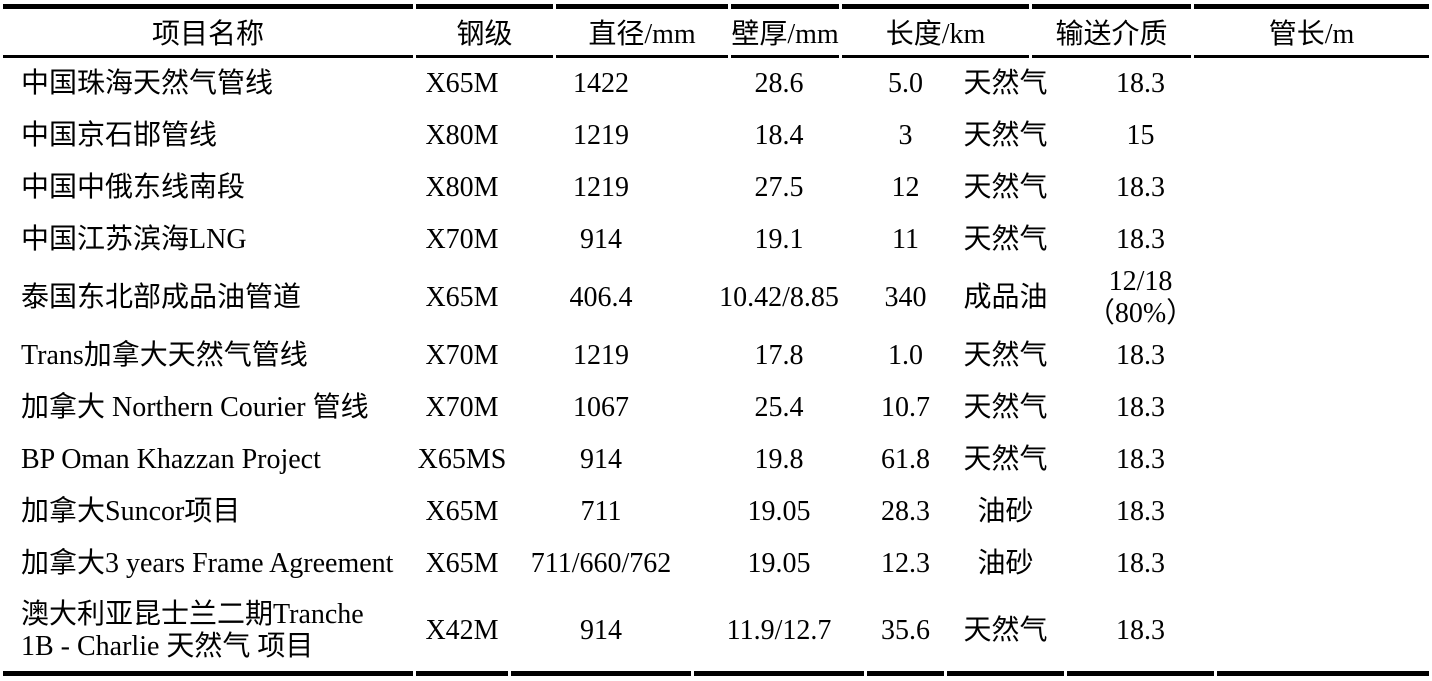 The height and width of the screenshot is (681, 1432). What do you see at coordinates (601, 512) in the screenshot?
I see `cell-diameter: 711` at bounding box center [601, 512].